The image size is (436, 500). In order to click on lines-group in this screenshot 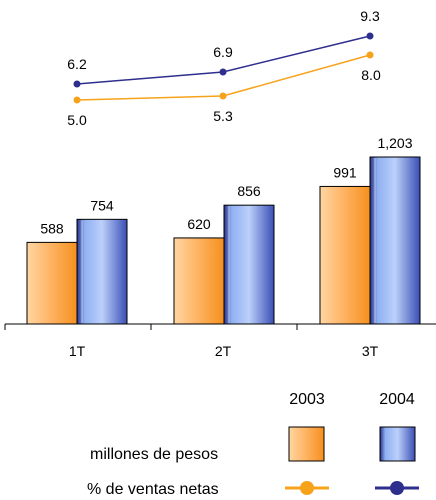, I will do `click(223, 68)`.